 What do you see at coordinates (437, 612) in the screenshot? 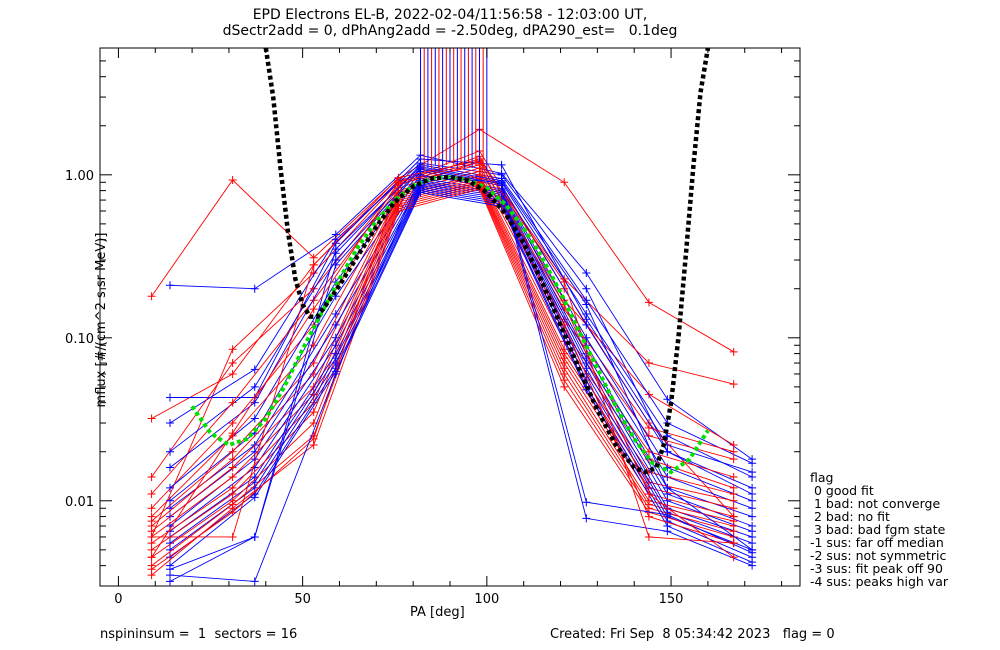
I see `x-axis-label: PA [deg]` at bounding box center [437, 612].